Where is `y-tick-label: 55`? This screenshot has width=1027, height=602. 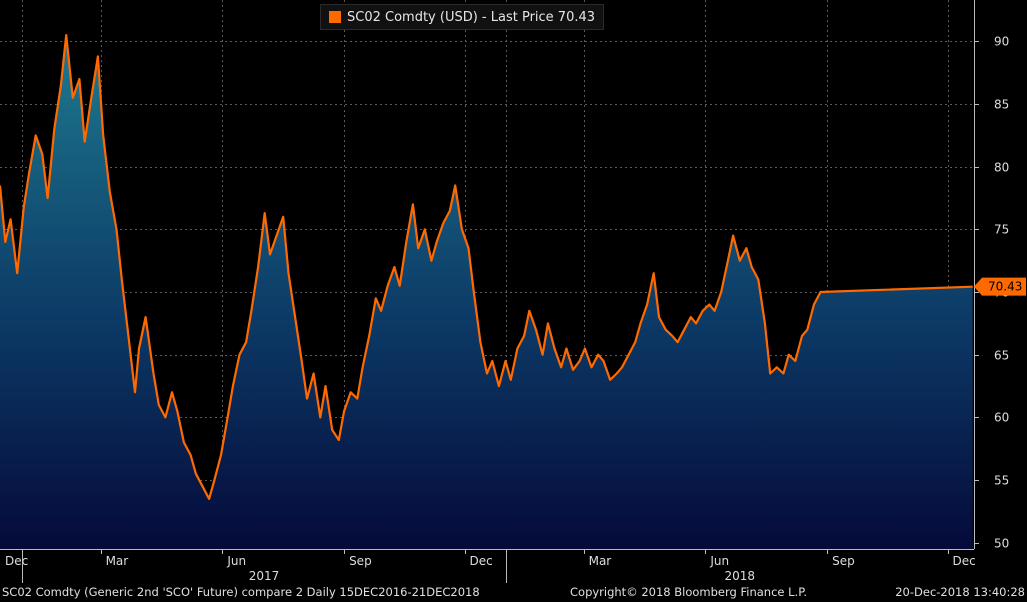 y-tick-label: 55 is located at coordinates (1001, 481).